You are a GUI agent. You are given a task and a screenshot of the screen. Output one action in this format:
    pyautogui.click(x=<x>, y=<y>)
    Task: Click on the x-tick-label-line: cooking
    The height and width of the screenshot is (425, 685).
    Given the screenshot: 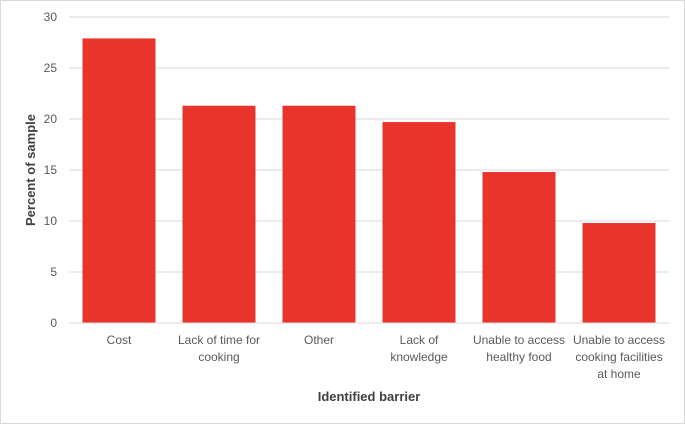 What is the action you would take?
    pyautogui.click(x=218, y=357)
    